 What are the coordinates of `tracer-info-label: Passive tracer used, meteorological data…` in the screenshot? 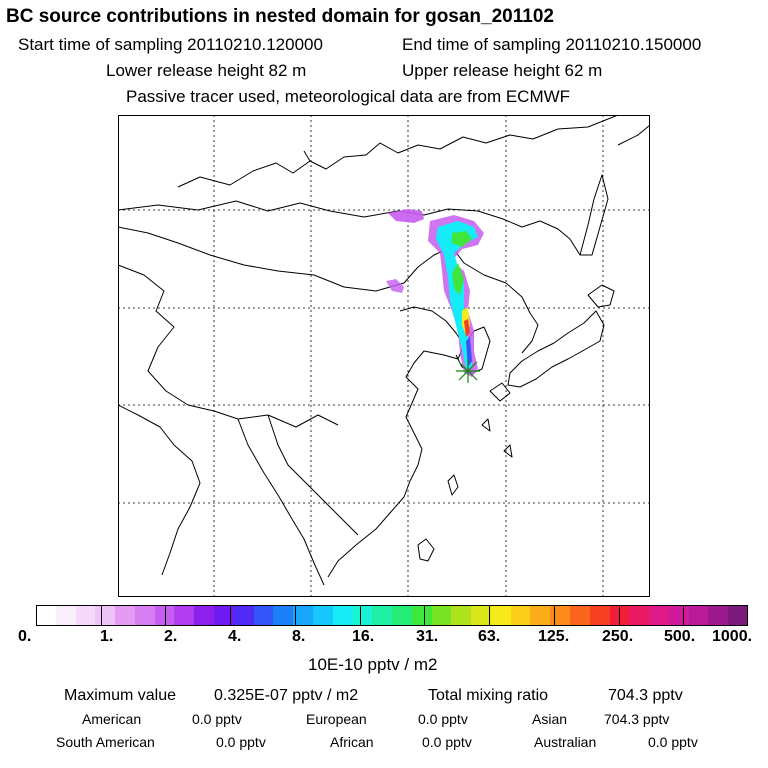 It's located at (348, 96).